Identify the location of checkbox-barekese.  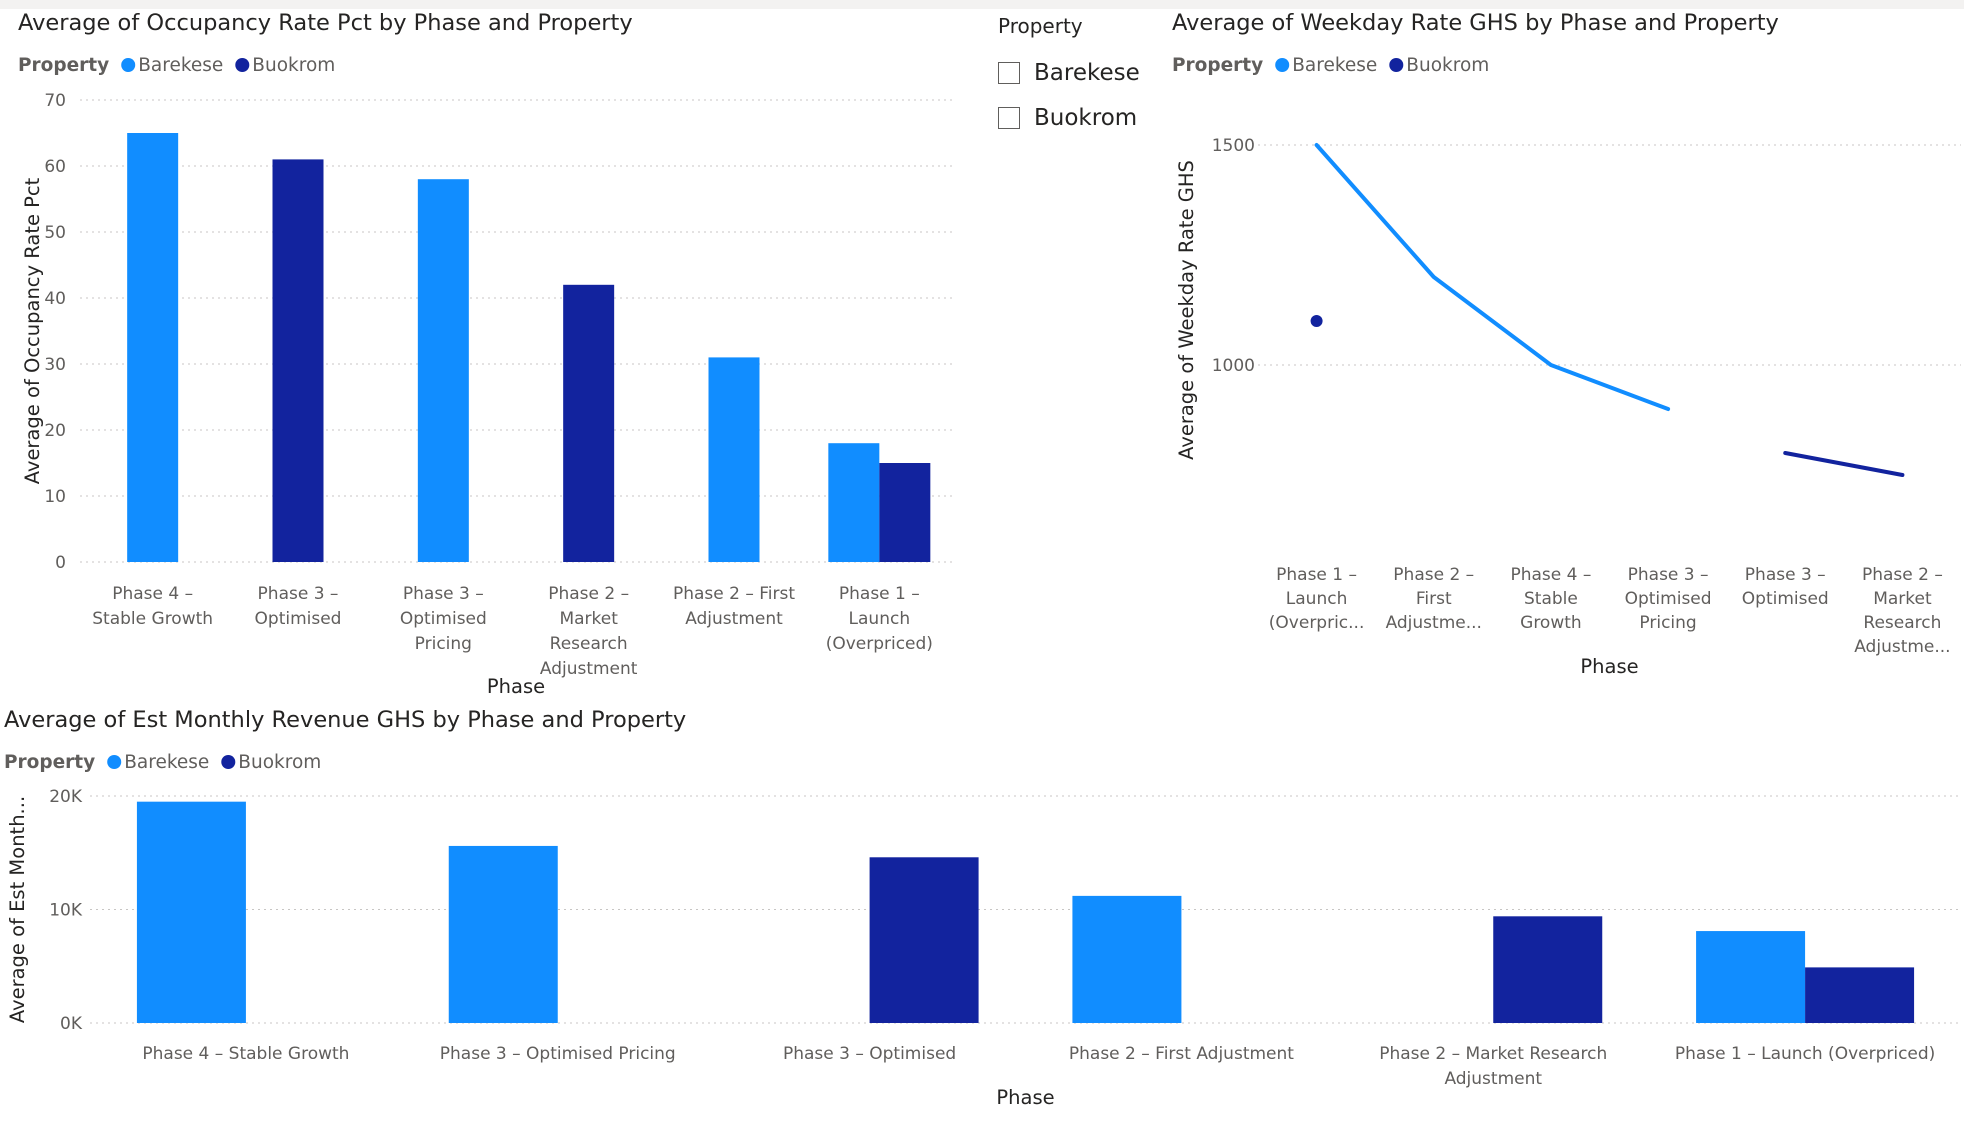
(1009, 72).